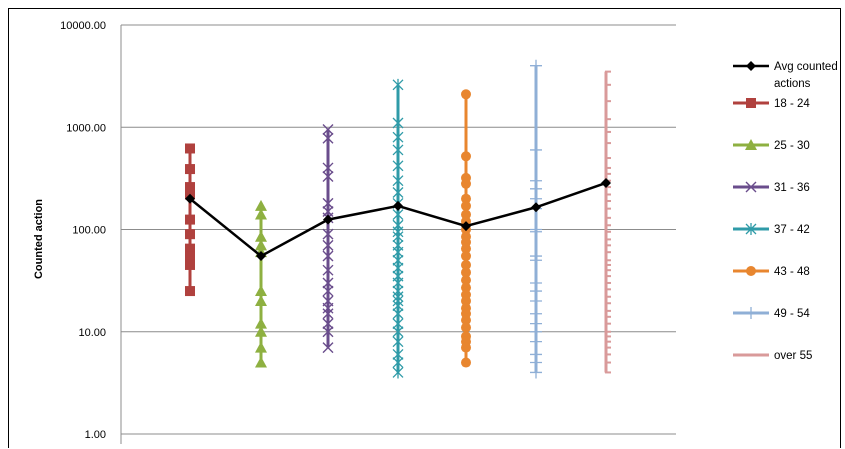 The image size is (845, 449). What do you see at coordinates (83, 26) in the screenshot?
I see `y-tick-label: 10000.00` at bounding box center [83, 26].